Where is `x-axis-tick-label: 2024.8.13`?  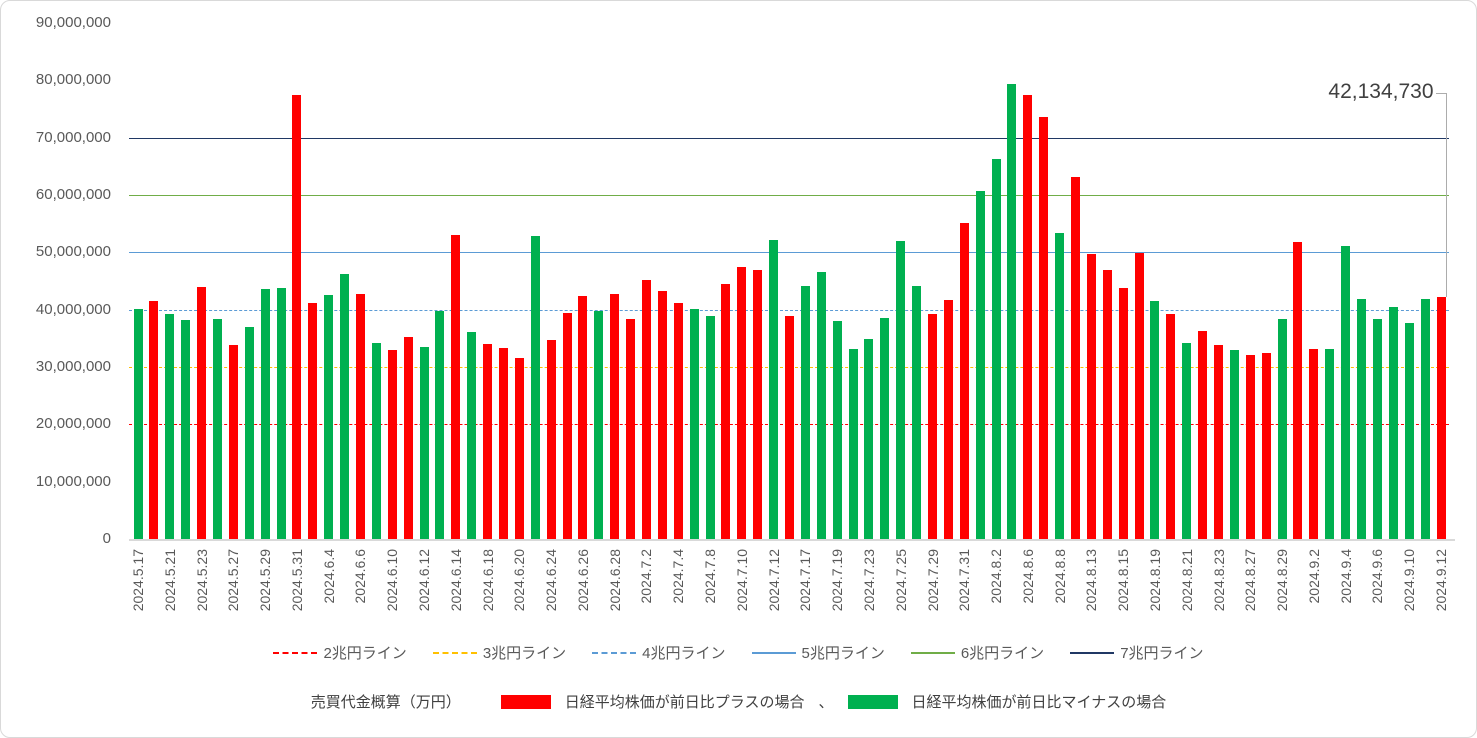 x-axis-tick-label: 2024.8.13 is located at coordinates (1091, 580).